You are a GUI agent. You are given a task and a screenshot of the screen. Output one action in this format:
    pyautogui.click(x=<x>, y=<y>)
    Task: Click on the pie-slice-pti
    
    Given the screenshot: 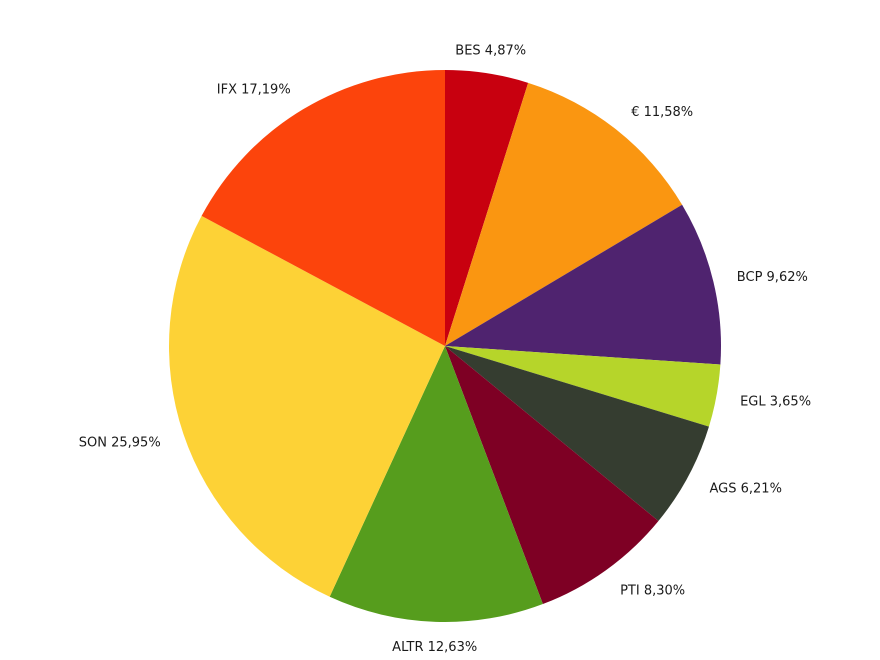 What is the action you would take?
    pyautogui.click(x=552, y=475)
    